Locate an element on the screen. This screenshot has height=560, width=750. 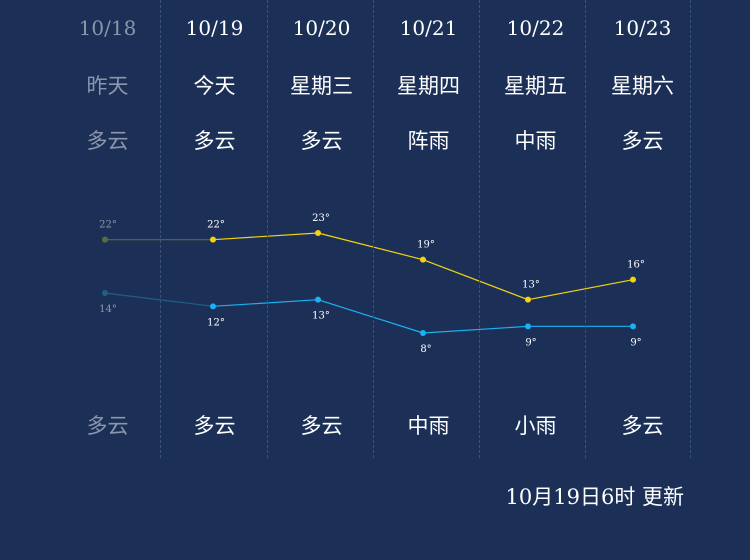
day-date: 10/19 is located at coordinates (214, 28).